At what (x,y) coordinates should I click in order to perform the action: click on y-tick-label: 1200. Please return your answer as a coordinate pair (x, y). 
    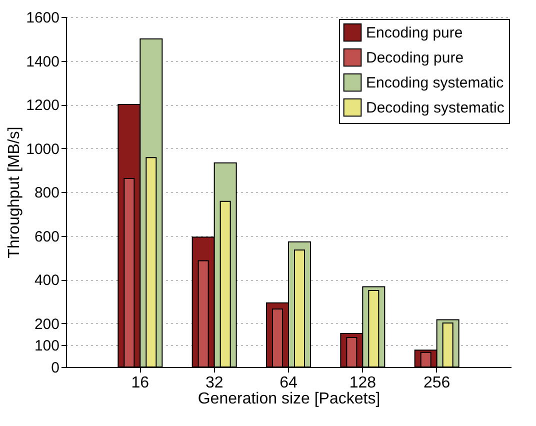
    Looking at the image, I should click on (43, 105).